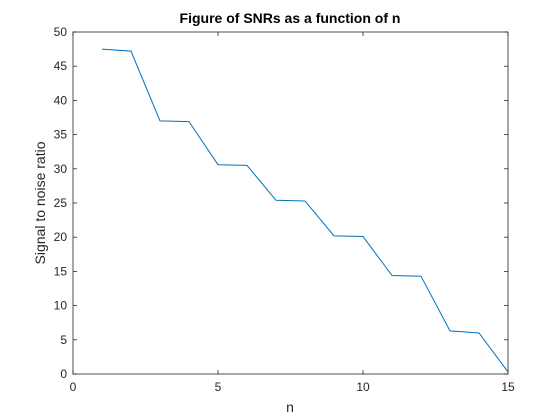 The image size is (560, 420). Describe the element at coordinates (218, 387) in the screenshot. I see `x-tick-label: 5` at that location.